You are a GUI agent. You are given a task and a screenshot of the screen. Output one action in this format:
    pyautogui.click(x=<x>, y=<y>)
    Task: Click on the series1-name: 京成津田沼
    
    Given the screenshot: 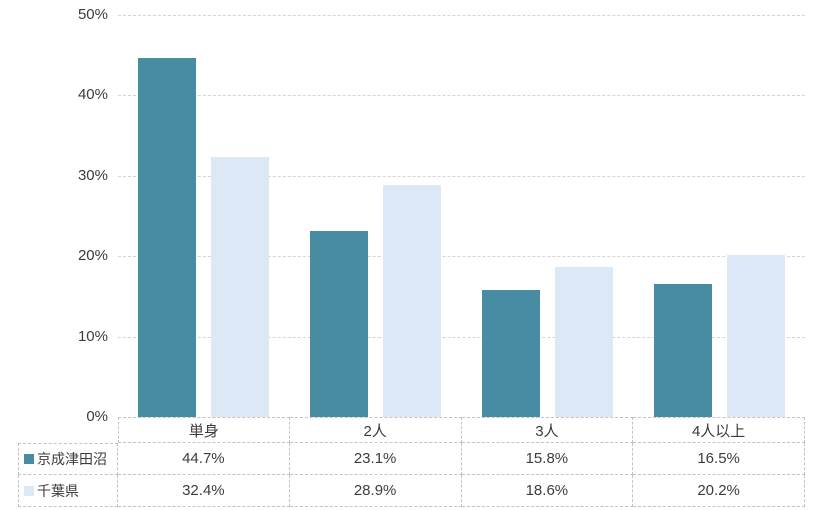 What is the action you would take?
    pyautogui.click(x=72, y=459)
    